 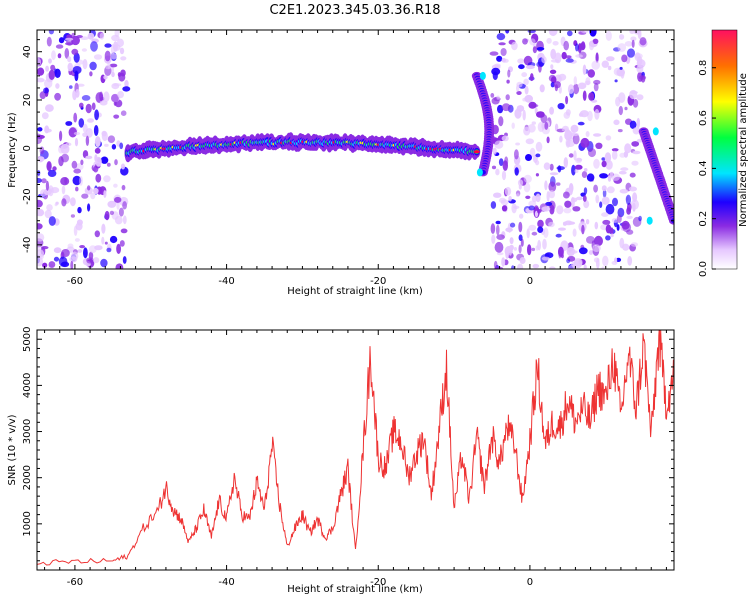 What do you see at coordinates (75, 582) in the screenshot?
I see `x-tick-label: -60` at bounding box center [75, 582].